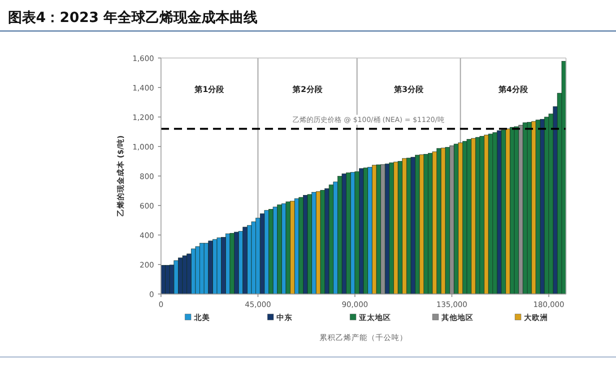 The height and width of the screenshot is (388, 616). What do you see at coordinates (210, 89) in the screenshot?
I see `annotation: 第1分段` at bounding box center [210, 89].